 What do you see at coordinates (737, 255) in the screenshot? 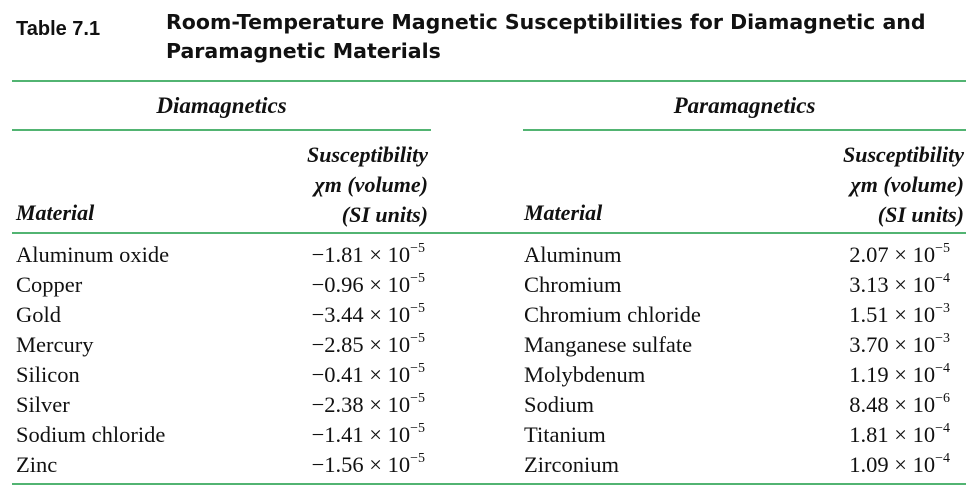
I see `table-row: Aluminum 2.07 × 10−5` at bounding box center [737, 255].